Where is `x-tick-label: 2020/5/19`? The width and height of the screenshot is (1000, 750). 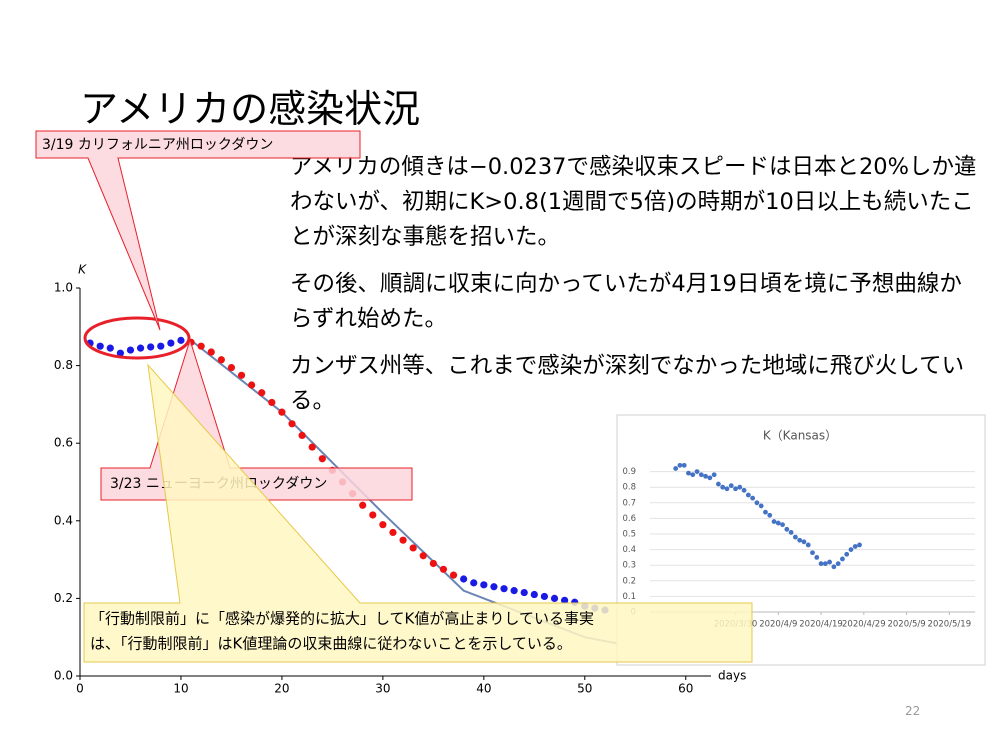 x-tick-label: 2020/5/19 is located at coordinates (950, 625).